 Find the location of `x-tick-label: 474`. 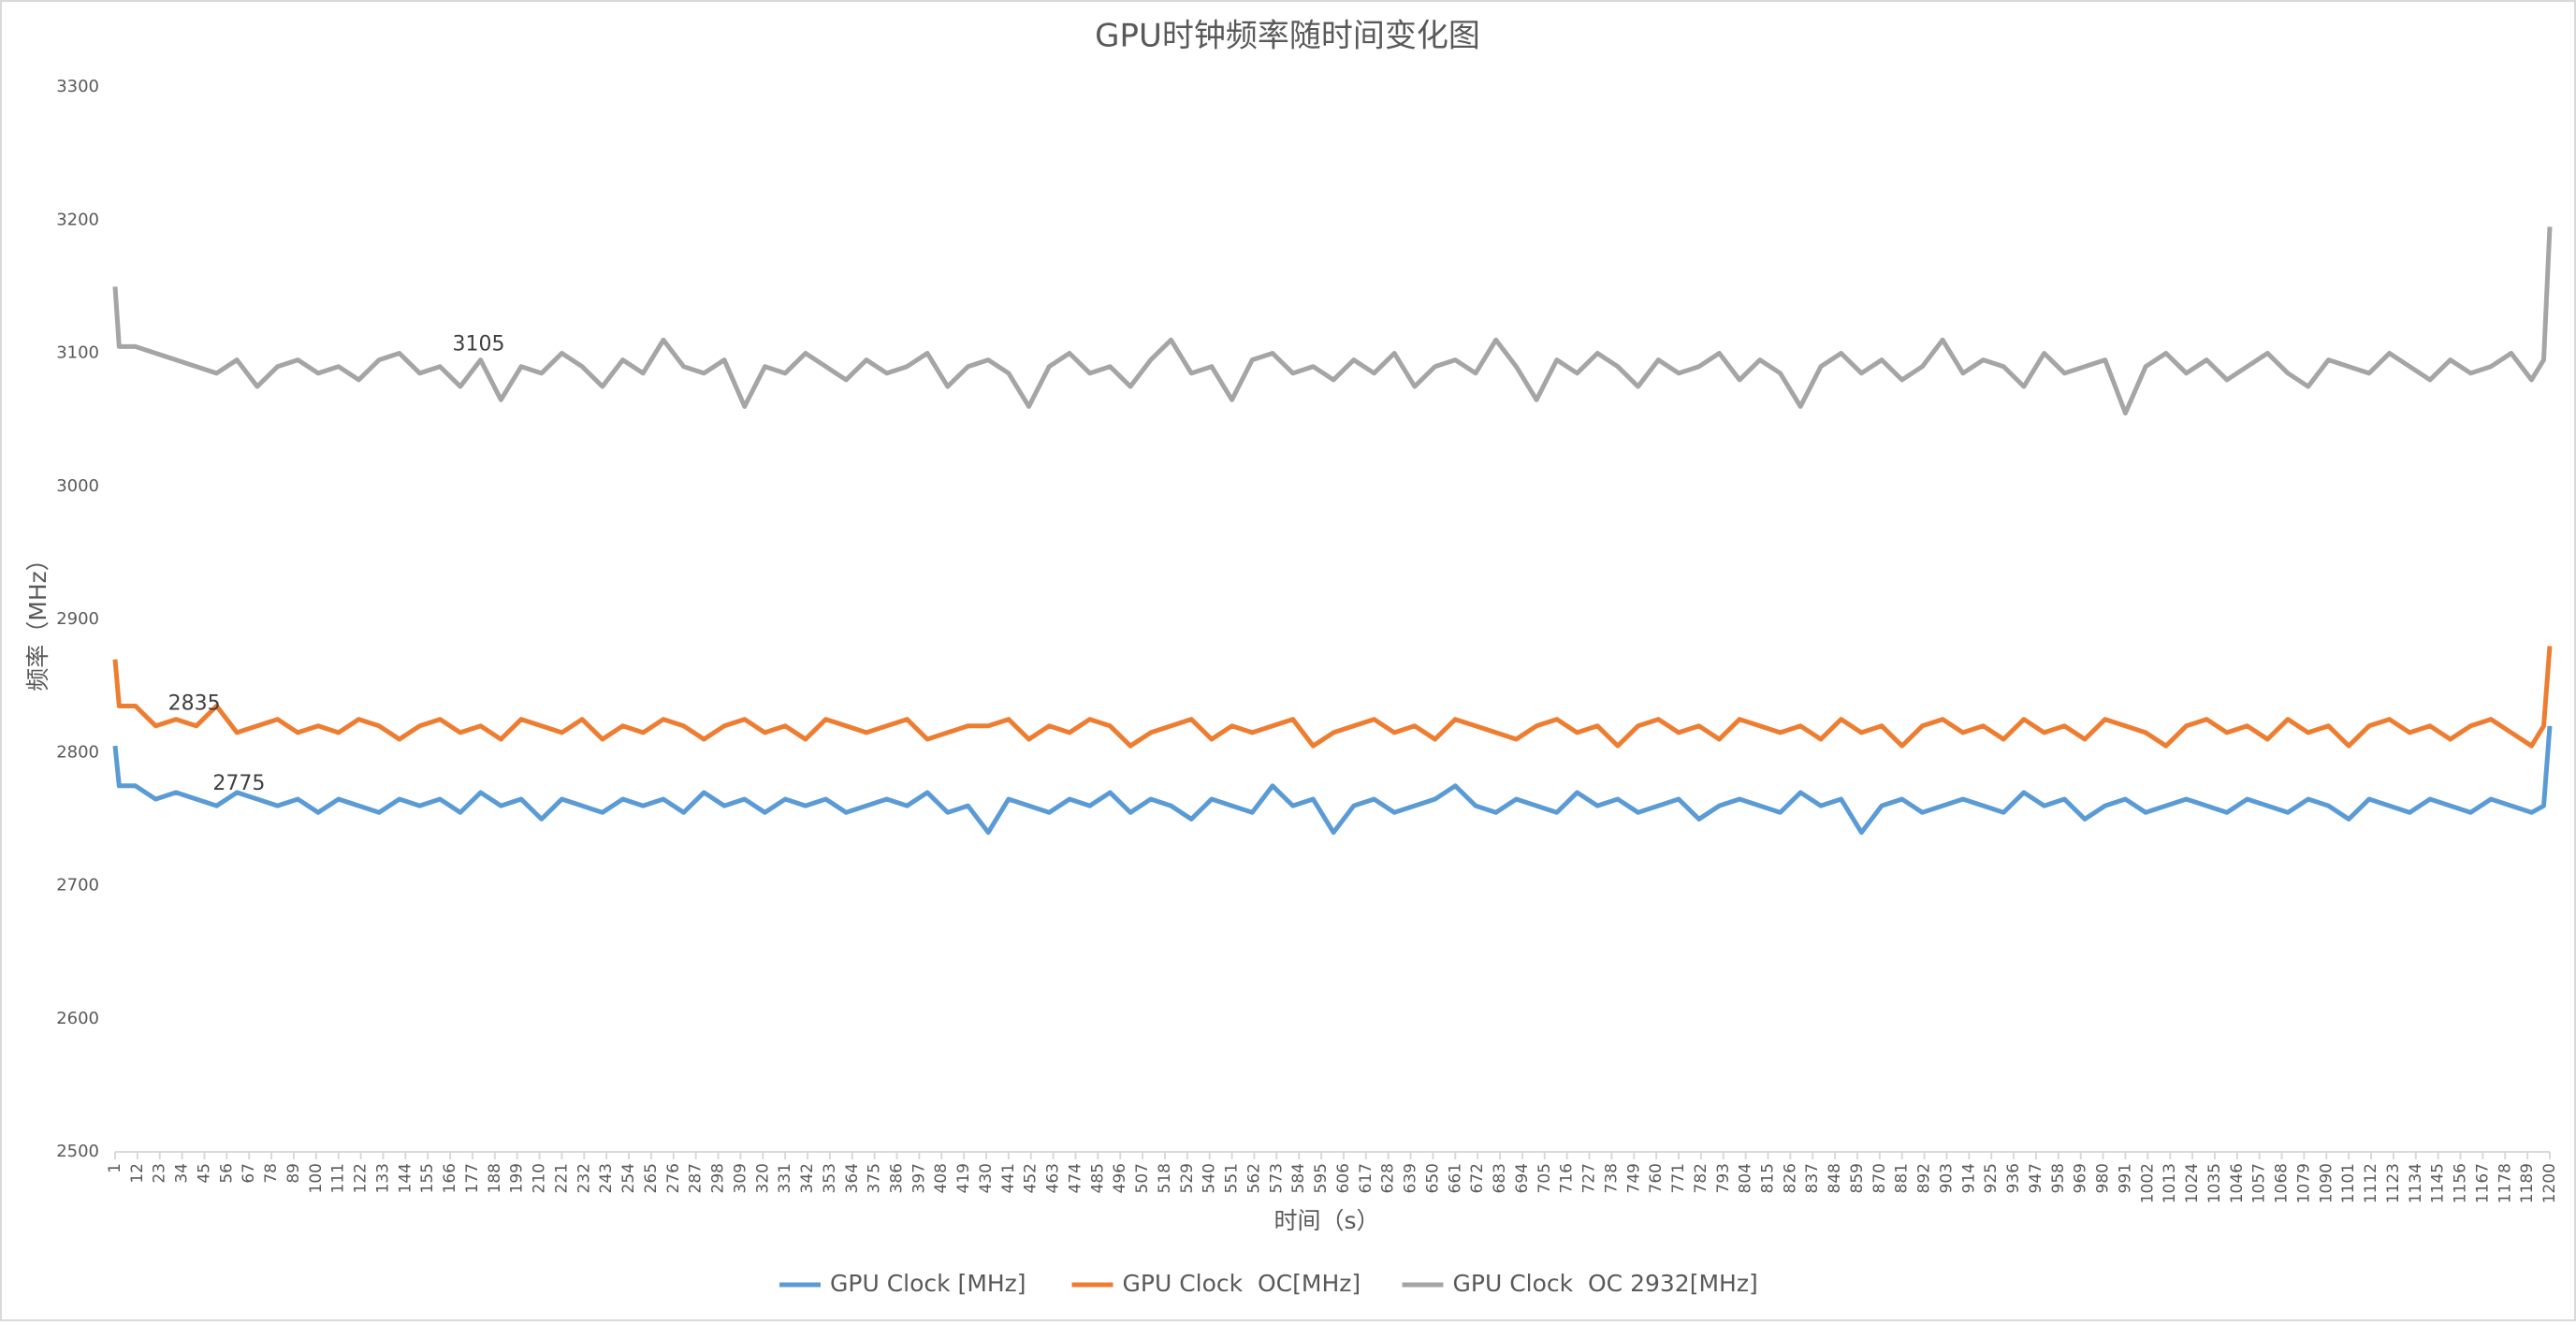

x-tick-label: 474 is located at coordinates (1075, 1178).